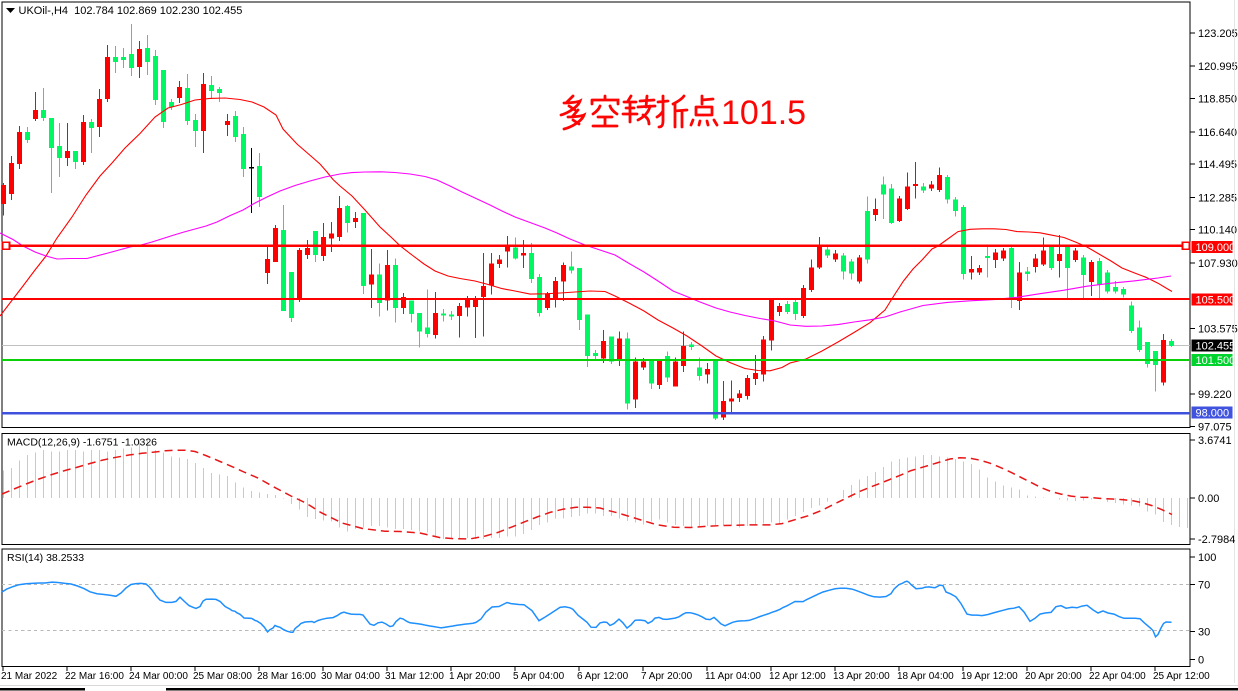 This screenshot has width=1238, height=691. What do you see at coordinates (797, 676) in the screenshot?
I see `svg-text: 12 Apr 12:00` at bounding box center [797, 676].